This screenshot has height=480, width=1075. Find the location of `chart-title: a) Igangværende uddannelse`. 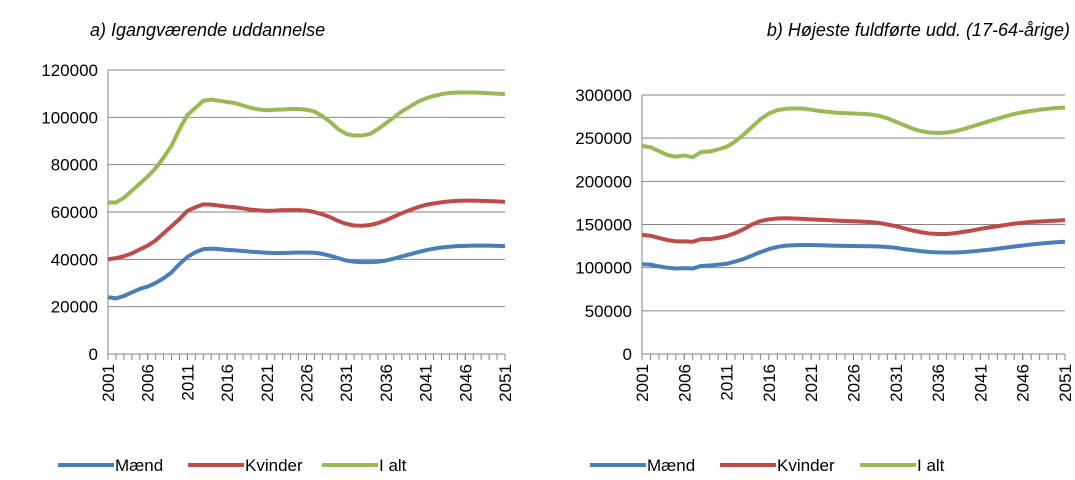

chart-title: a) Igangværende uddannelse is located at coordinates (207, 30).